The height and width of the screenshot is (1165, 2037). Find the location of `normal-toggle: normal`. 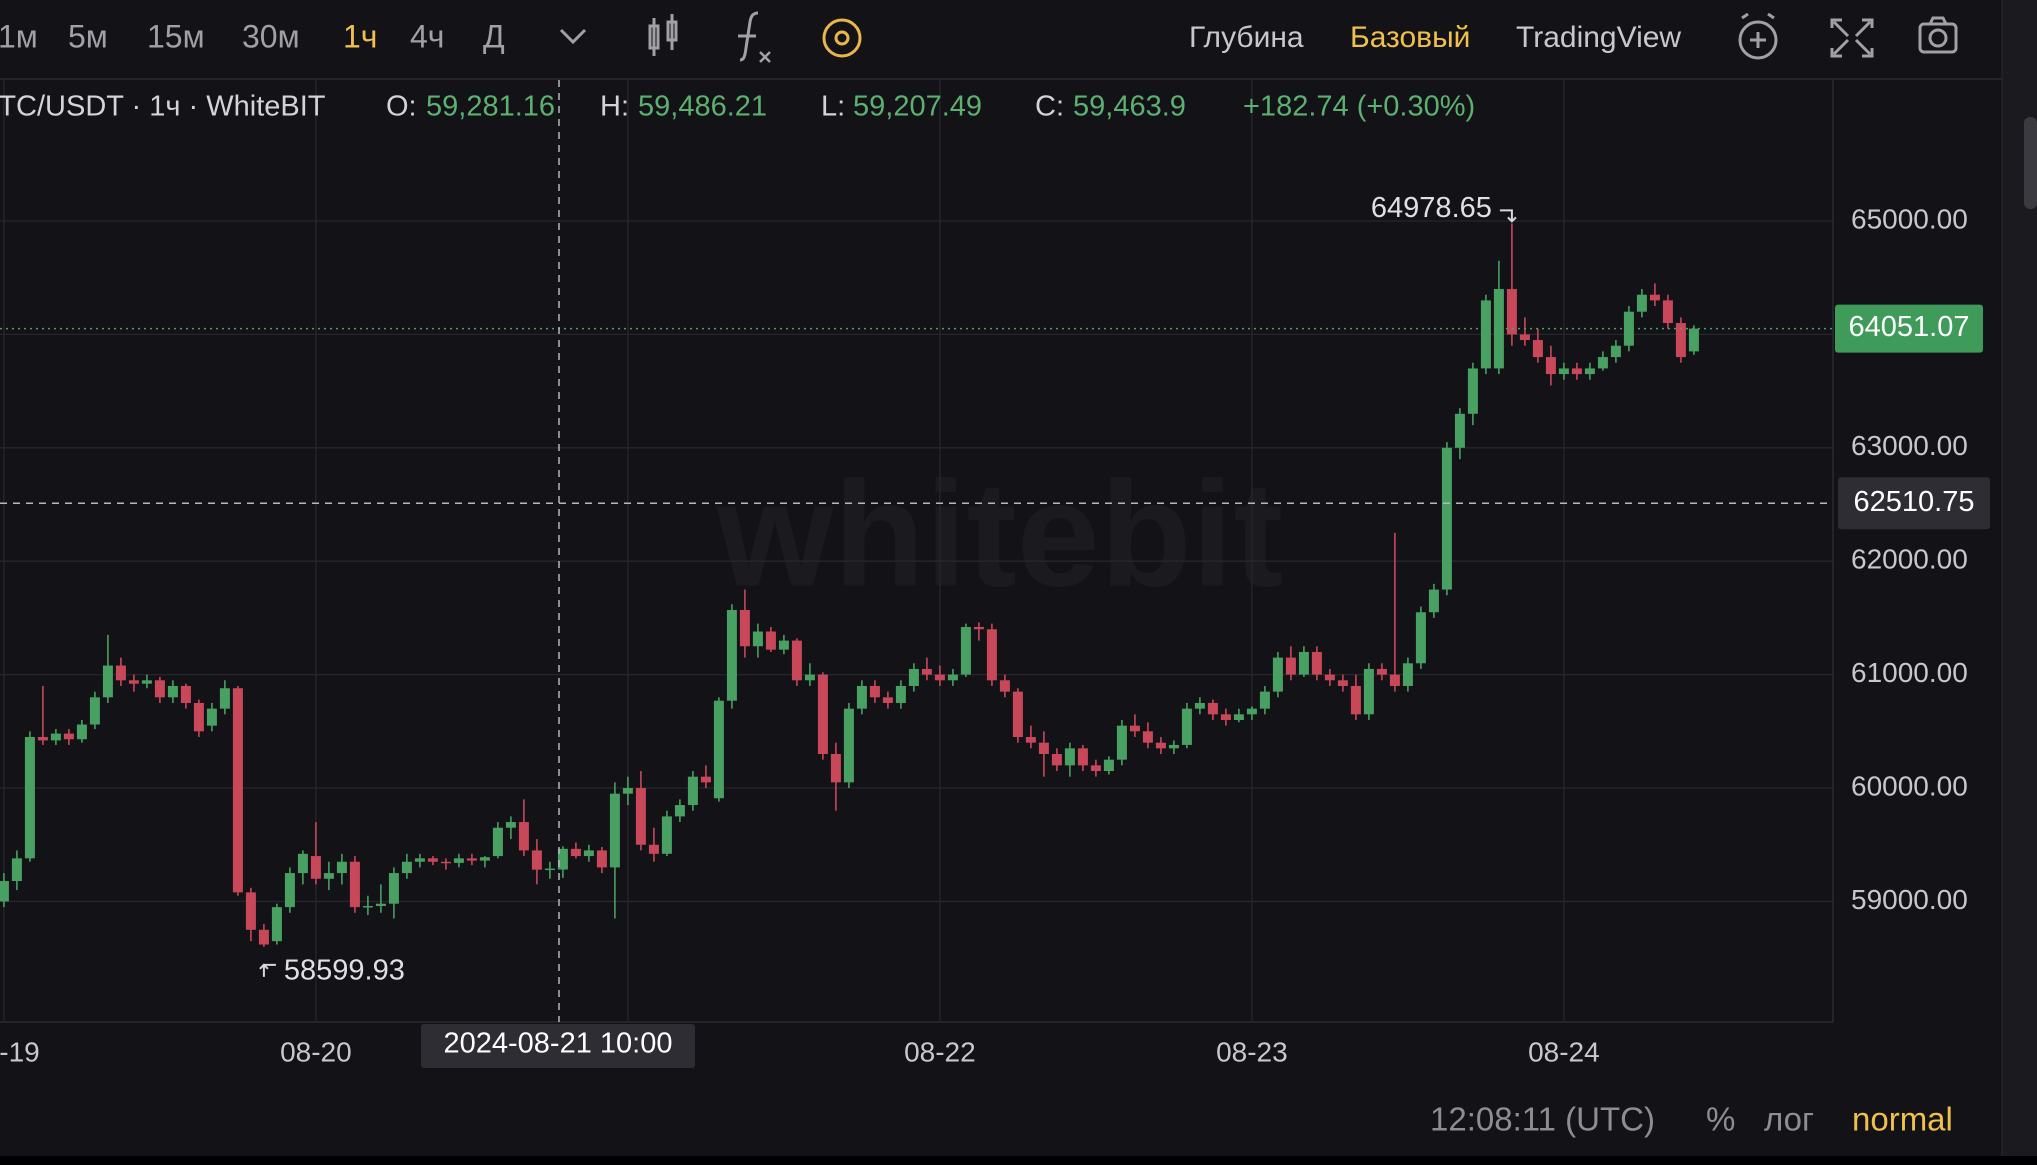

normal-toggle: normal is located at coordinates (1902, 1119).